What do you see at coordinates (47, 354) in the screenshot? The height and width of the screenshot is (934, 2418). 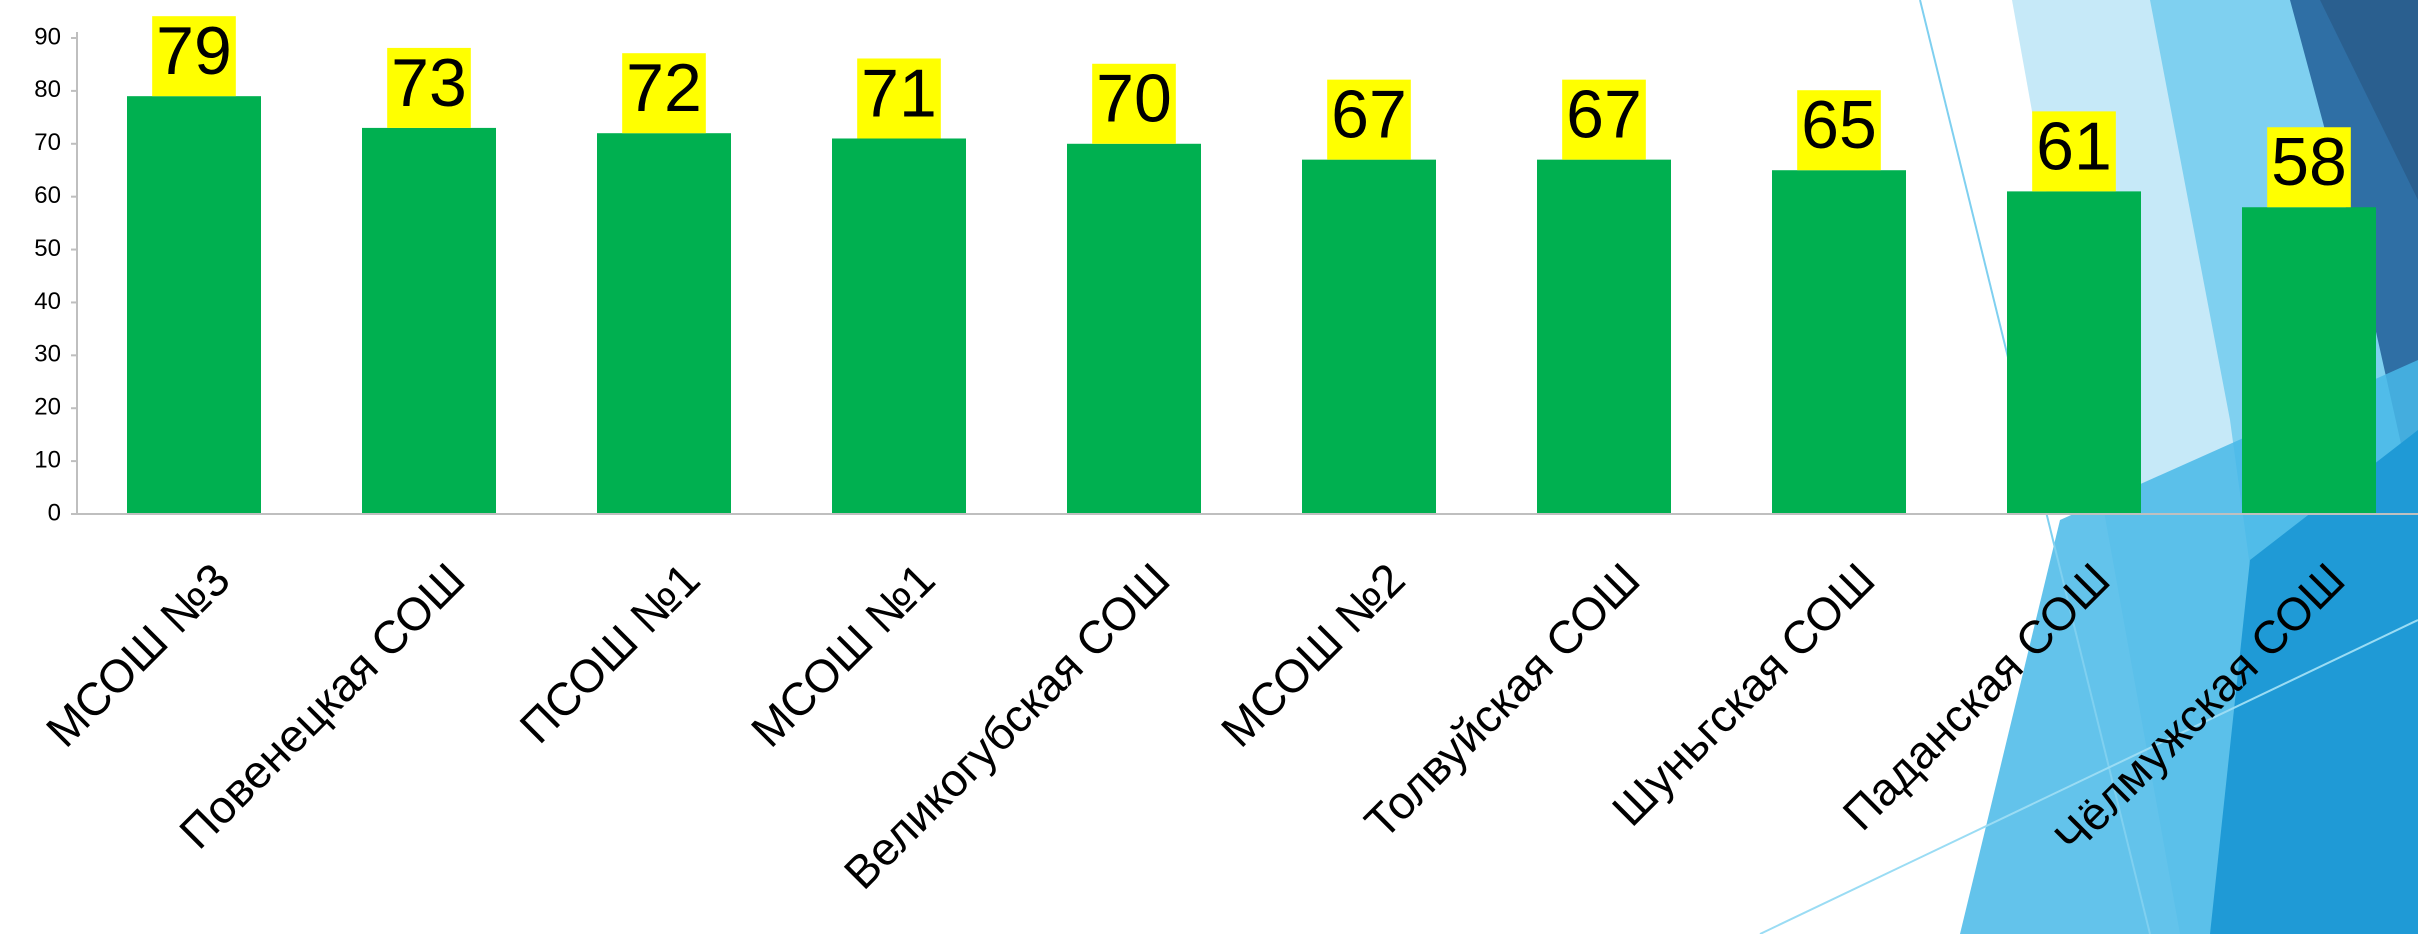 I see `y-tick-label: 30` at bounding box center [47, 354].